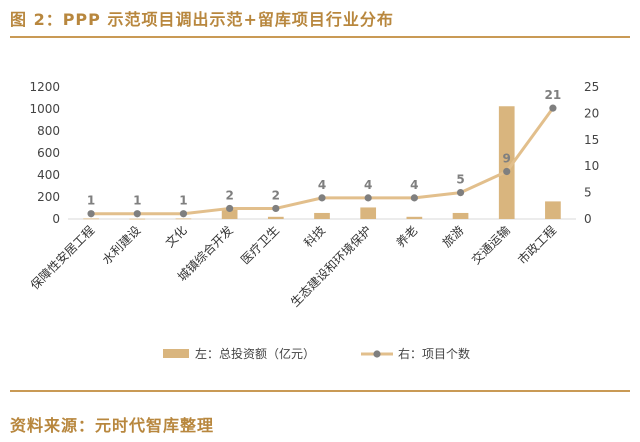 The width and height of the screenshot is (640, 442). I want to click on legend-bar-label: 左：总投资额（亿元）, so click(255, 353).